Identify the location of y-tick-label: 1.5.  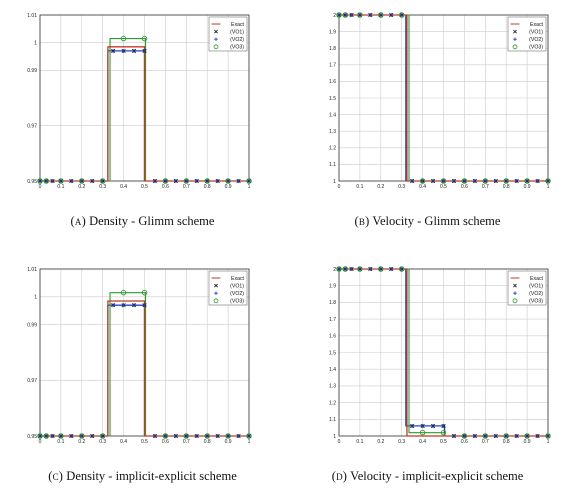
(332, 353).